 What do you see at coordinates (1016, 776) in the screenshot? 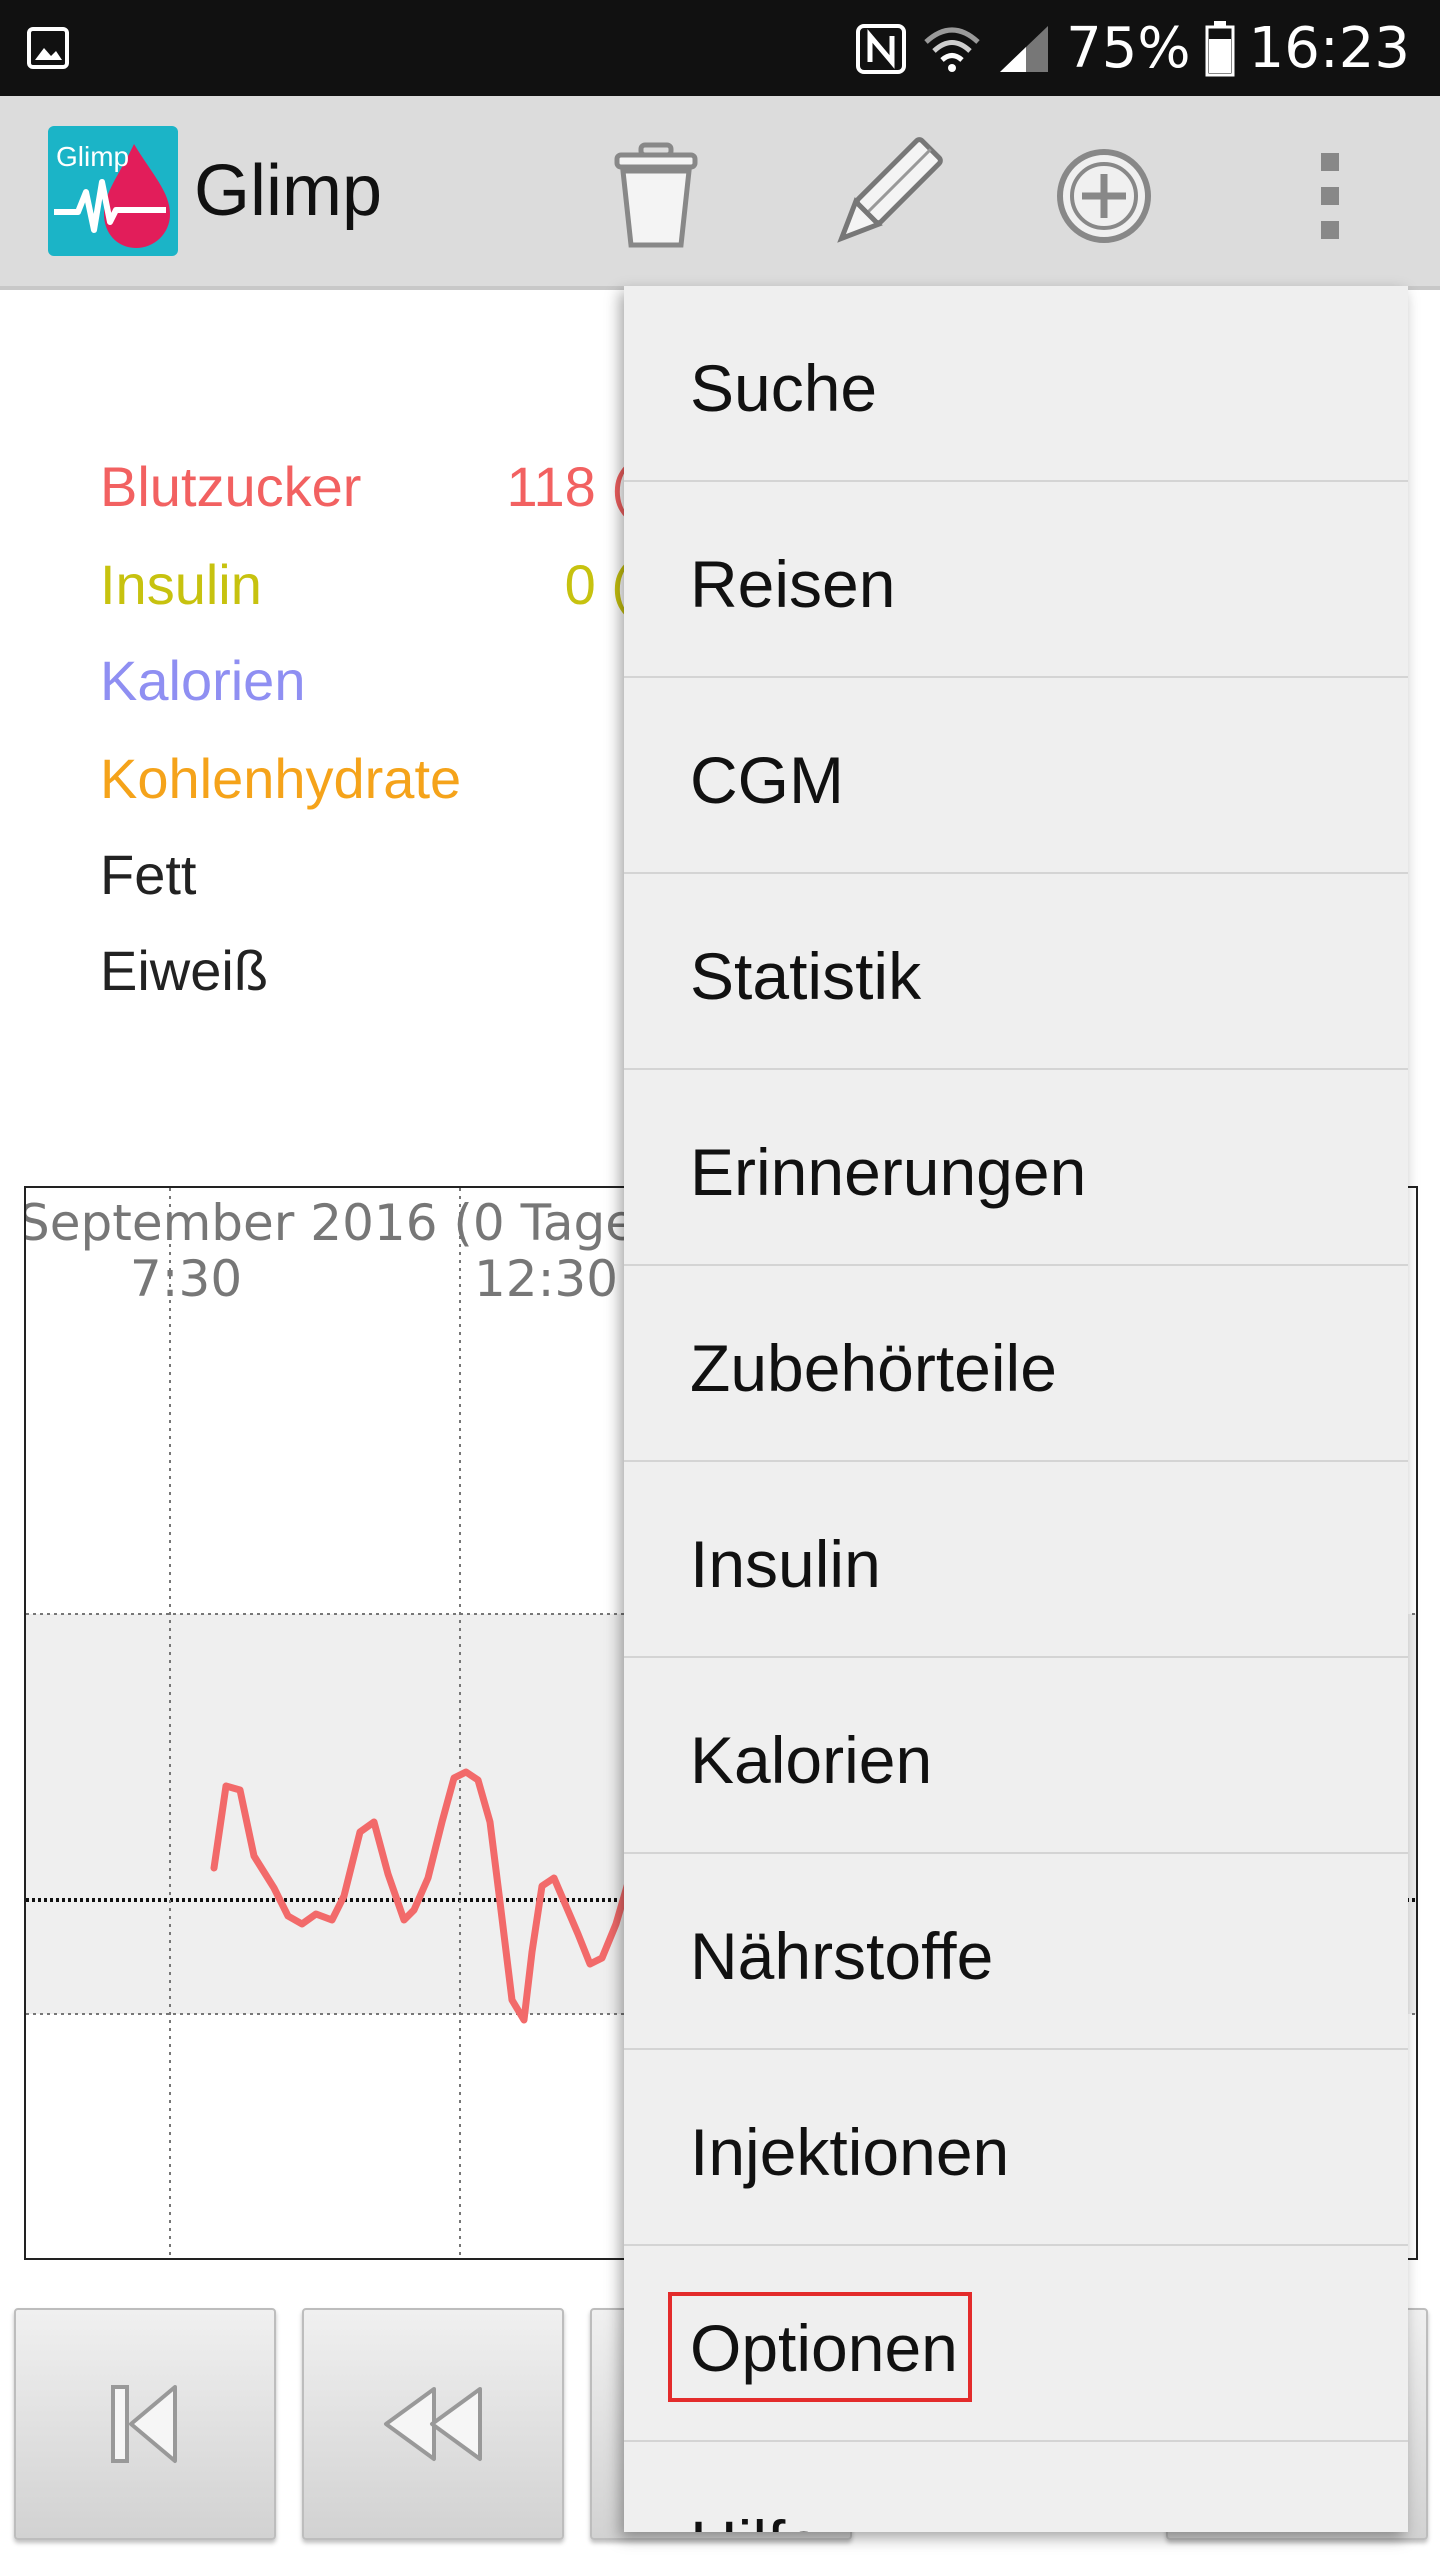
I see `menu-item-cgm: CGM` at bounding box center [1016, 776].